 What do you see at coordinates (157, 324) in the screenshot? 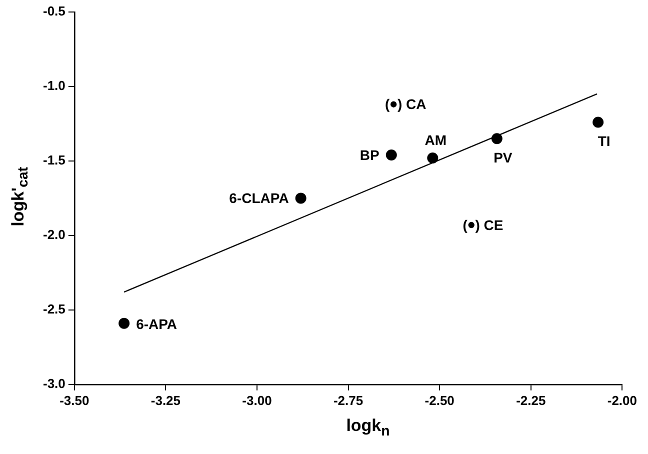
I see `annotation: 6-APA` at bounding box center [157, 324].